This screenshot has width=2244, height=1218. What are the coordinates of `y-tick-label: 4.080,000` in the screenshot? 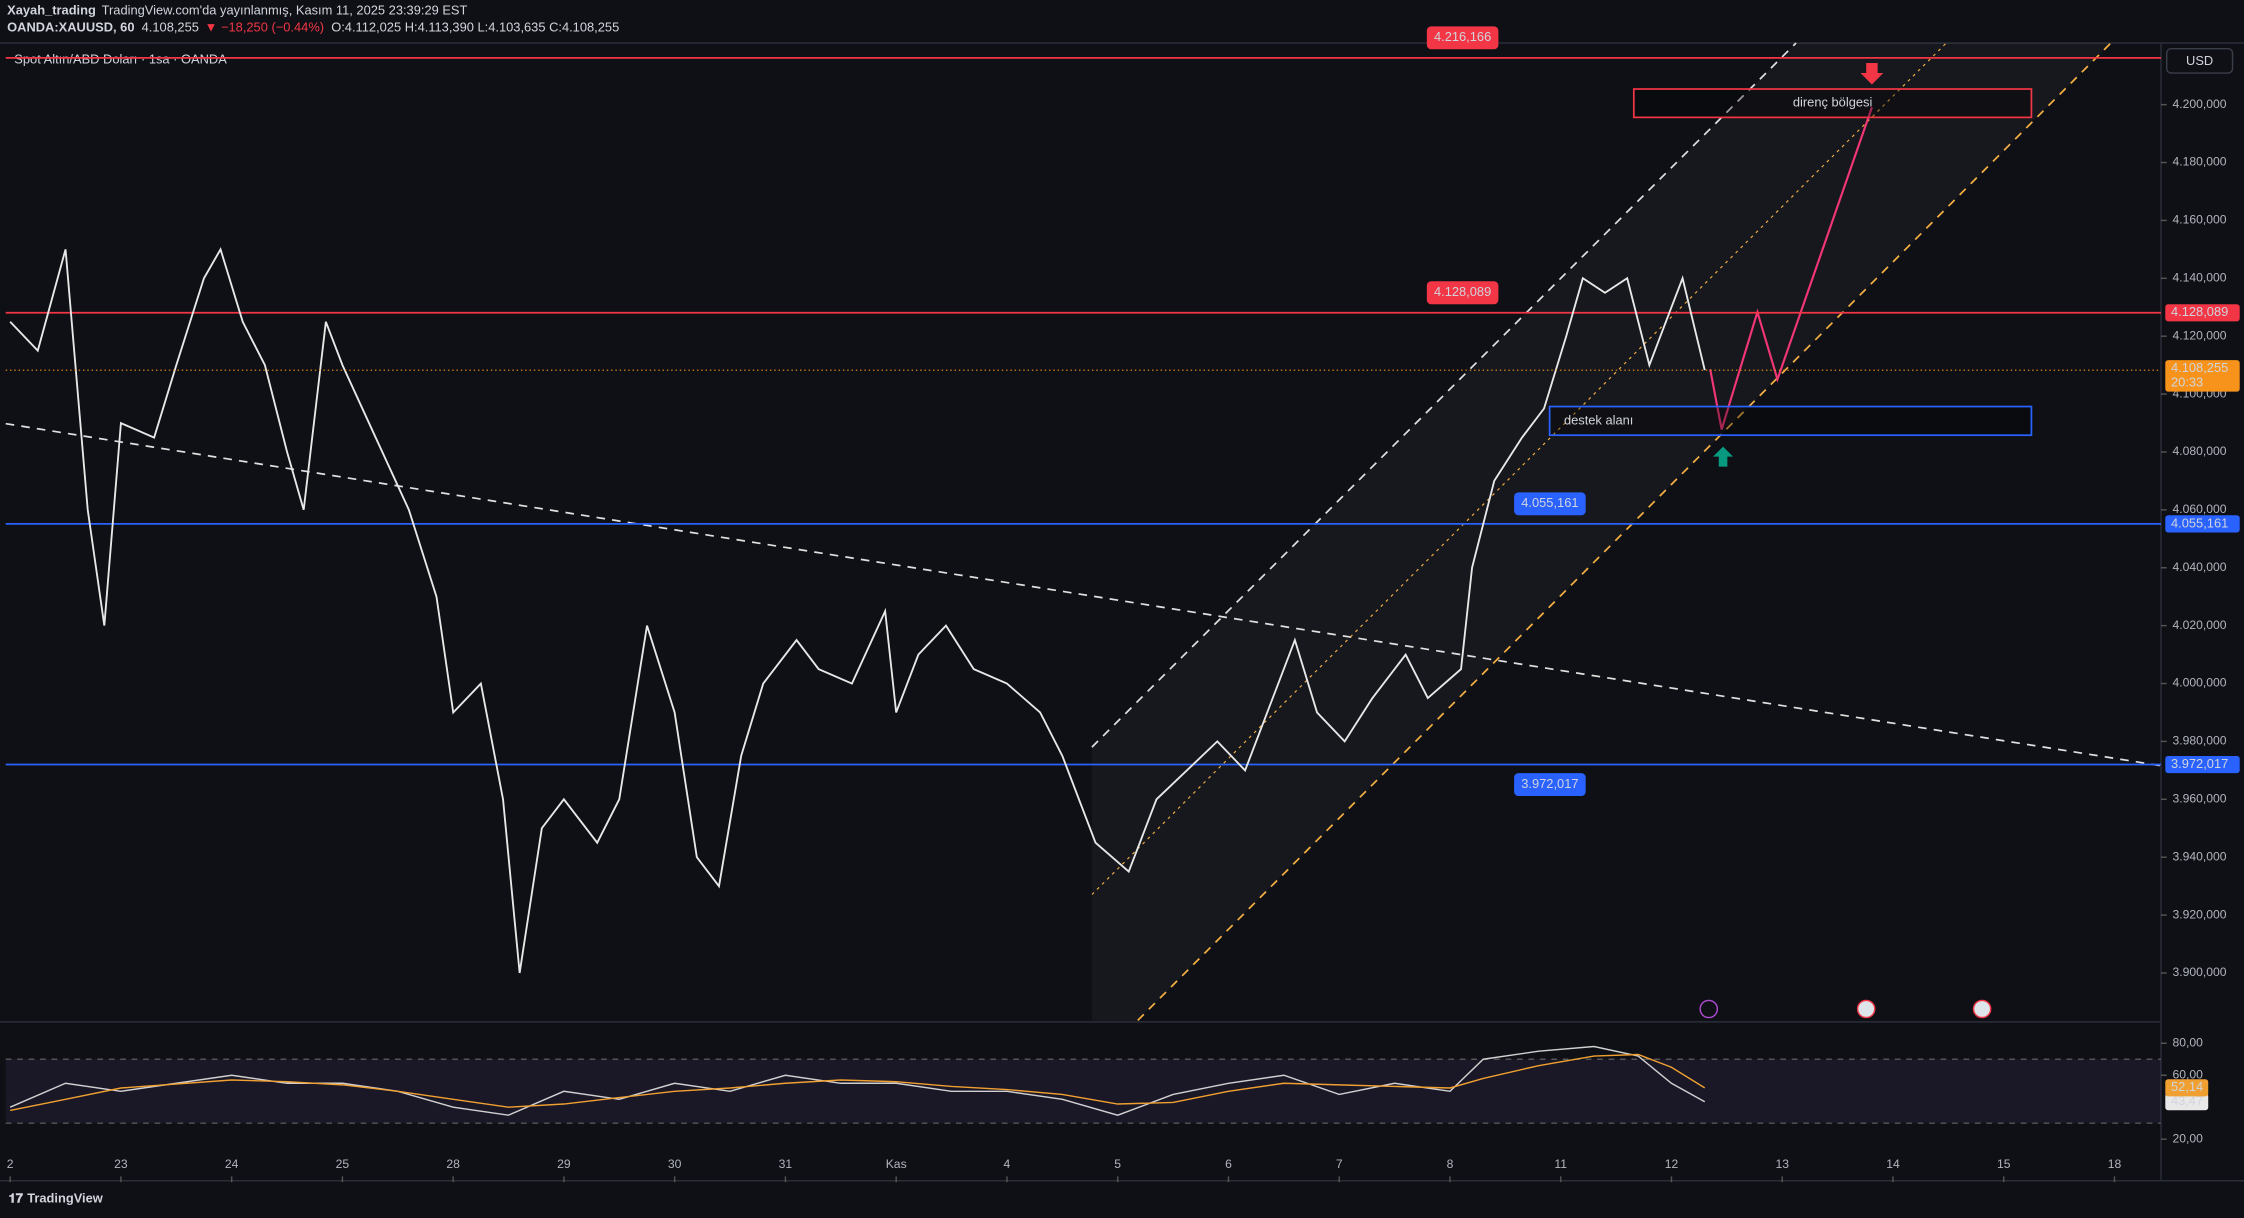 It's located at (2199, 451).